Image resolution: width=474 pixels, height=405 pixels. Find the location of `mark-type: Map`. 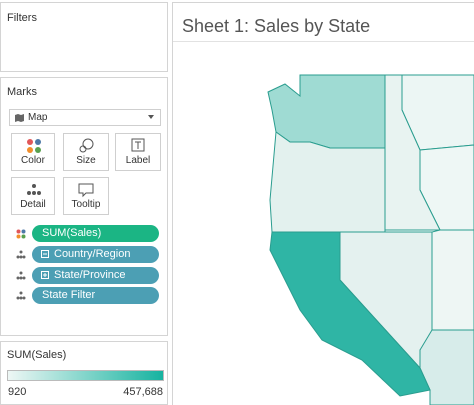

mark-type: Map is located at coordinates (38, 117).